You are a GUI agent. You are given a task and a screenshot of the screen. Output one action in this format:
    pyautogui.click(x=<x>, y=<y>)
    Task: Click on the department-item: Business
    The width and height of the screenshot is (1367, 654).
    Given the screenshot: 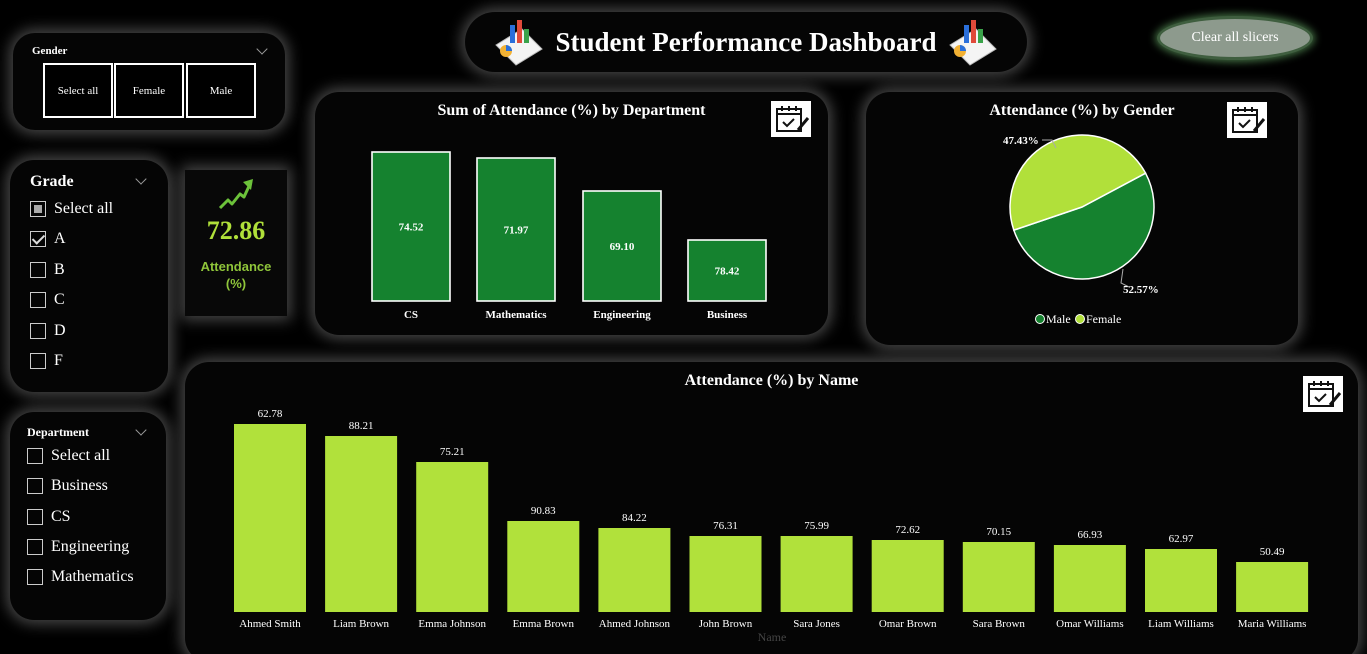 What is the action you would take?
    pyautogui.click(x=67, y=486)
    